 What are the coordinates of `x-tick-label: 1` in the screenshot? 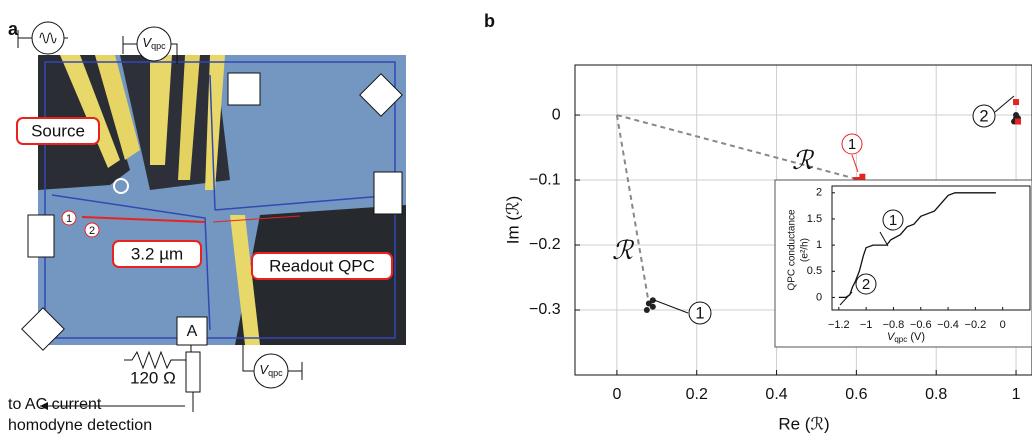 It's located at (1016, 394).